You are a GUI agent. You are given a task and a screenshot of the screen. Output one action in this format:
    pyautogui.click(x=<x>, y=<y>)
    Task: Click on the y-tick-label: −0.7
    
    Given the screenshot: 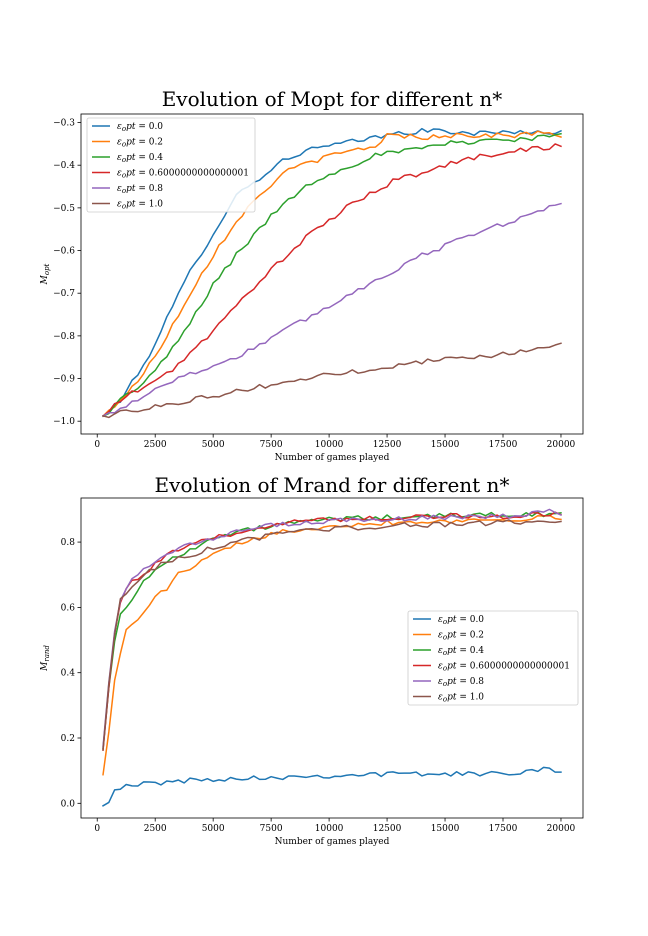 What is the action you would take?
    pyautogui.click(x=64, y=294)
    